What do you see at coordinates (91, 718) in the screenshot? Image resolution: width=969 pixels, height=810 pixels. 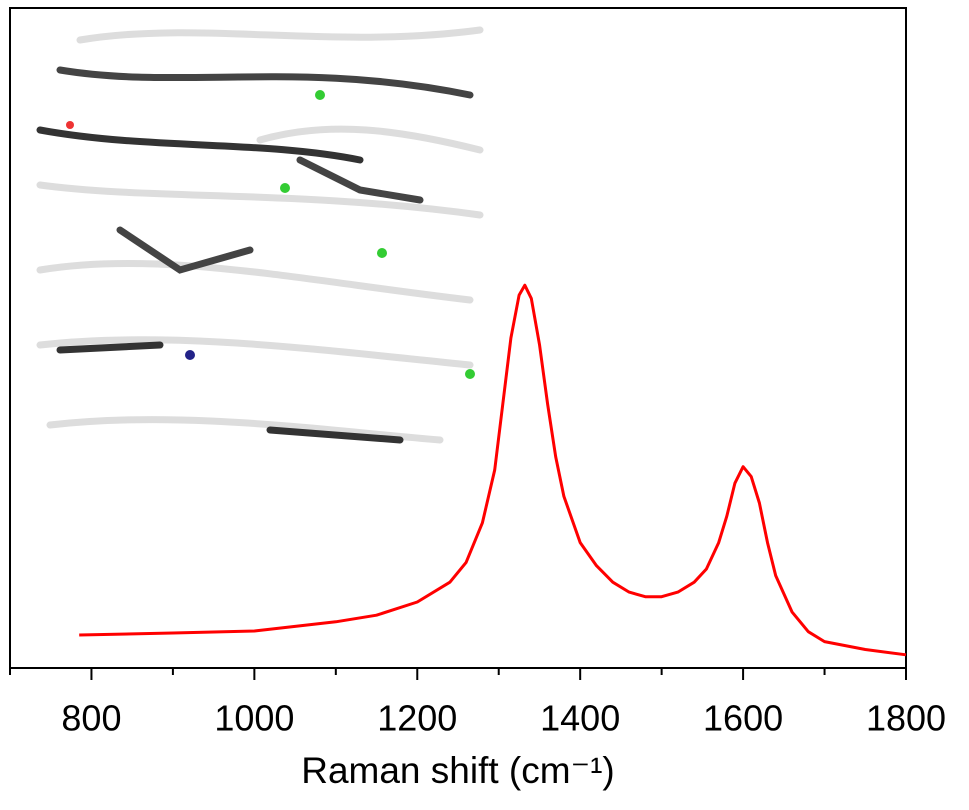 I see `x-tick-label: 800` at bounding box center [91, 718].